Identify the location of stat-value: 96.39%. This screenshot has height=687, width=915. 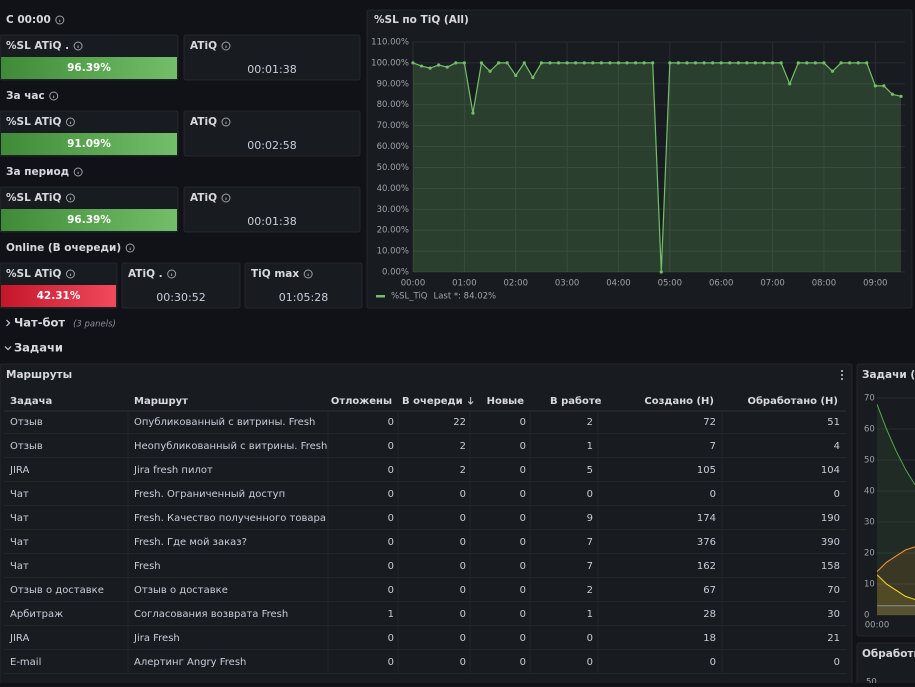
(89, 68).